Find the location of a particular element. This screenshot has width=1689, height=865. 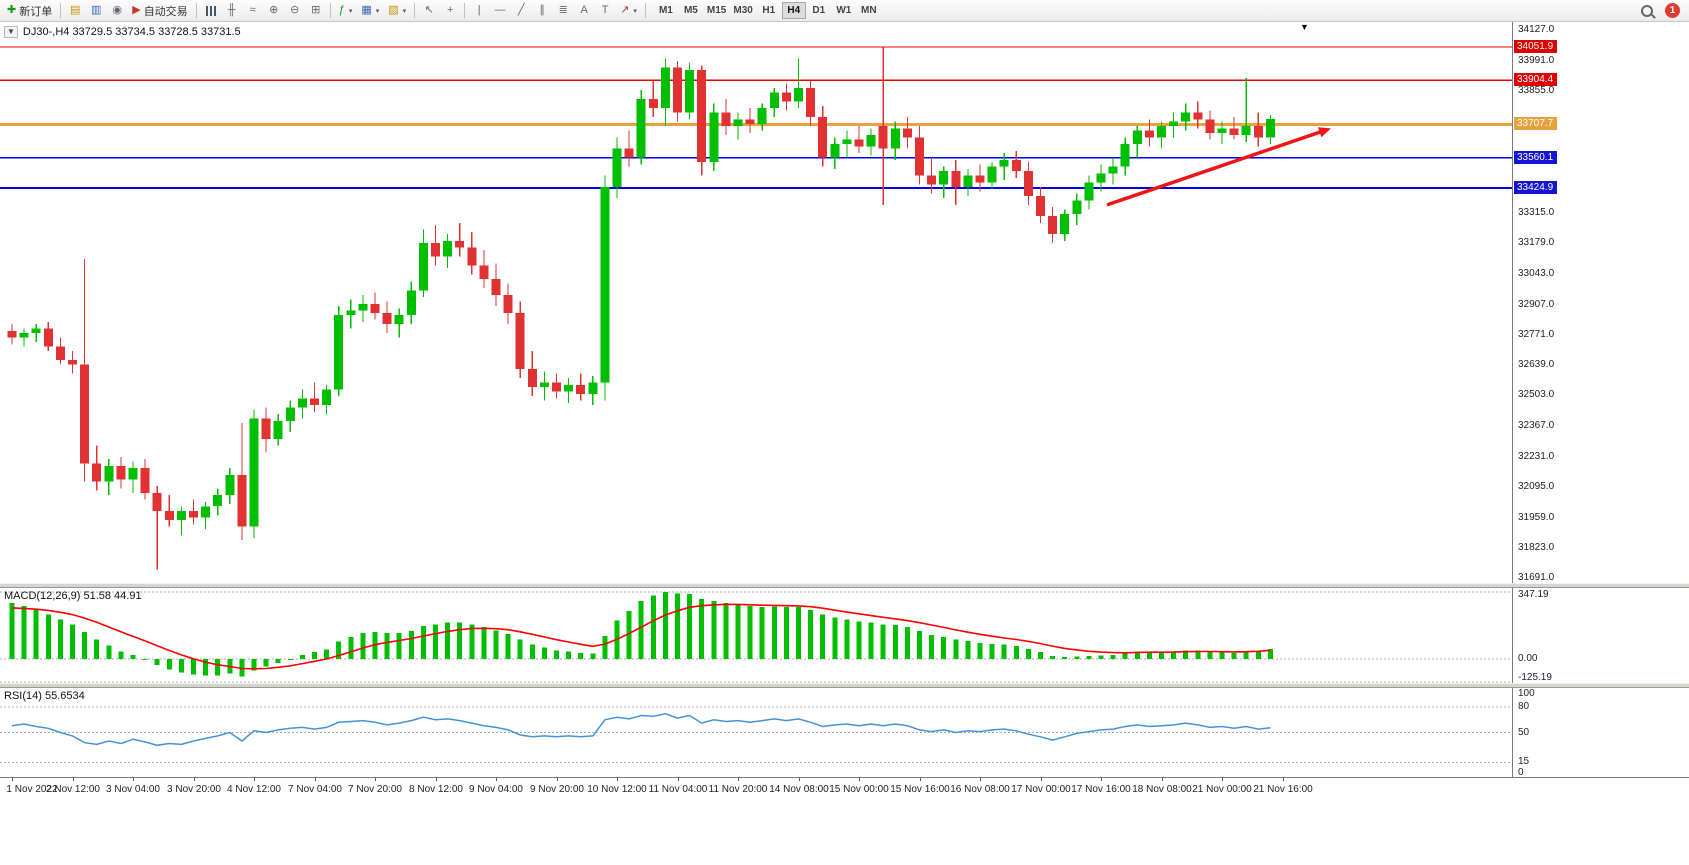

tile-windows-icon: ⊞ is located at coordinates (316, 10).